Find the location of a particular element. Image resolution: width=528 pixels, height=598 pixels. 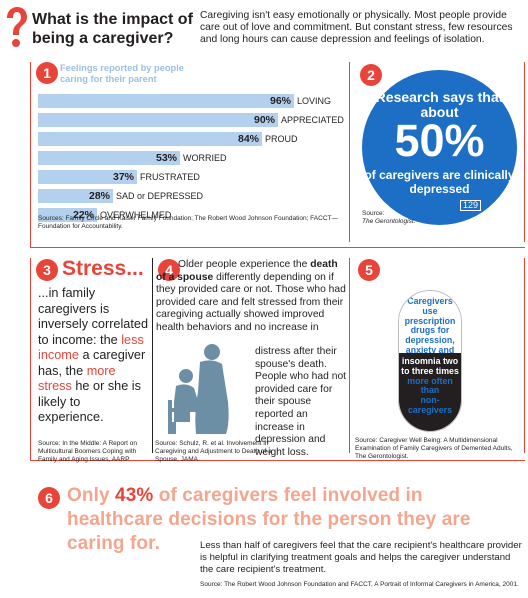

section-number-6: 6 is located at coordinates (49, 498).